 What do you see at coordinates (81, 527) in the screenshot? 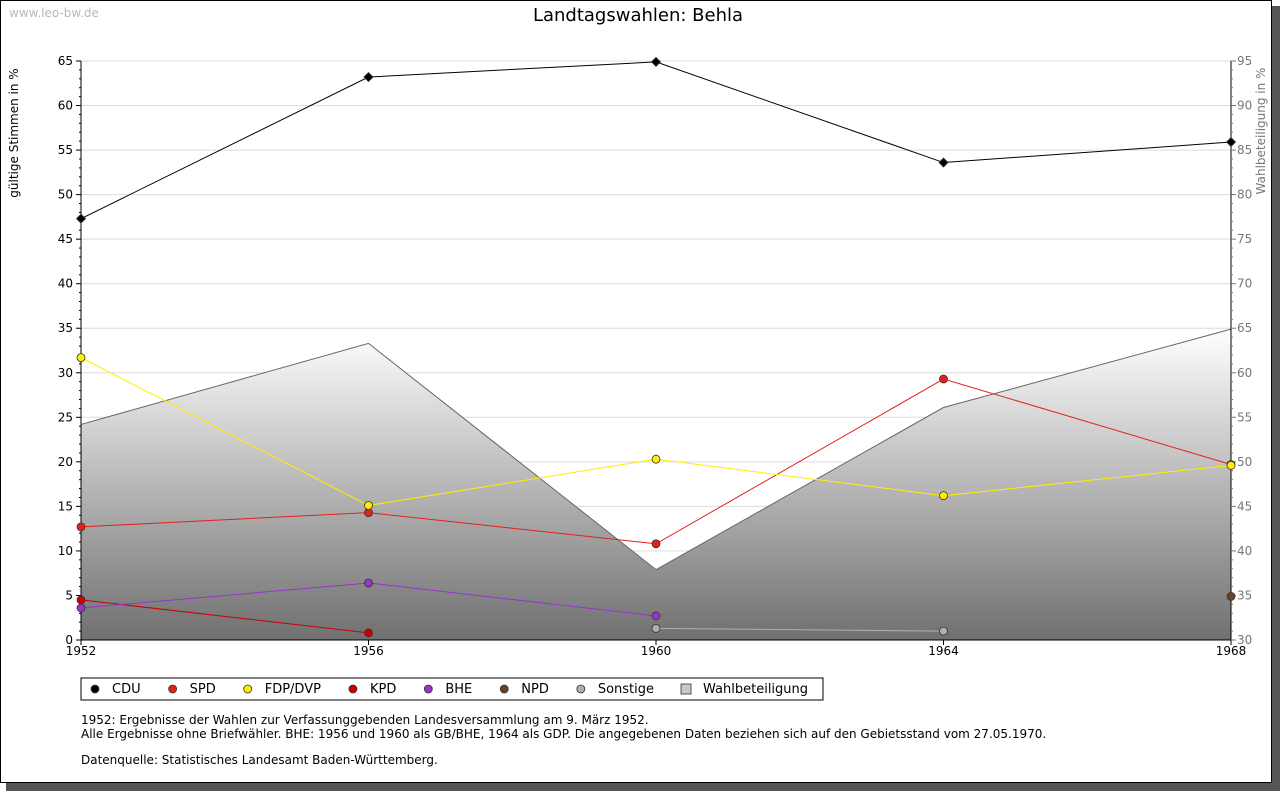
I see `point-spd-1952` at bounding box center [81, 527].